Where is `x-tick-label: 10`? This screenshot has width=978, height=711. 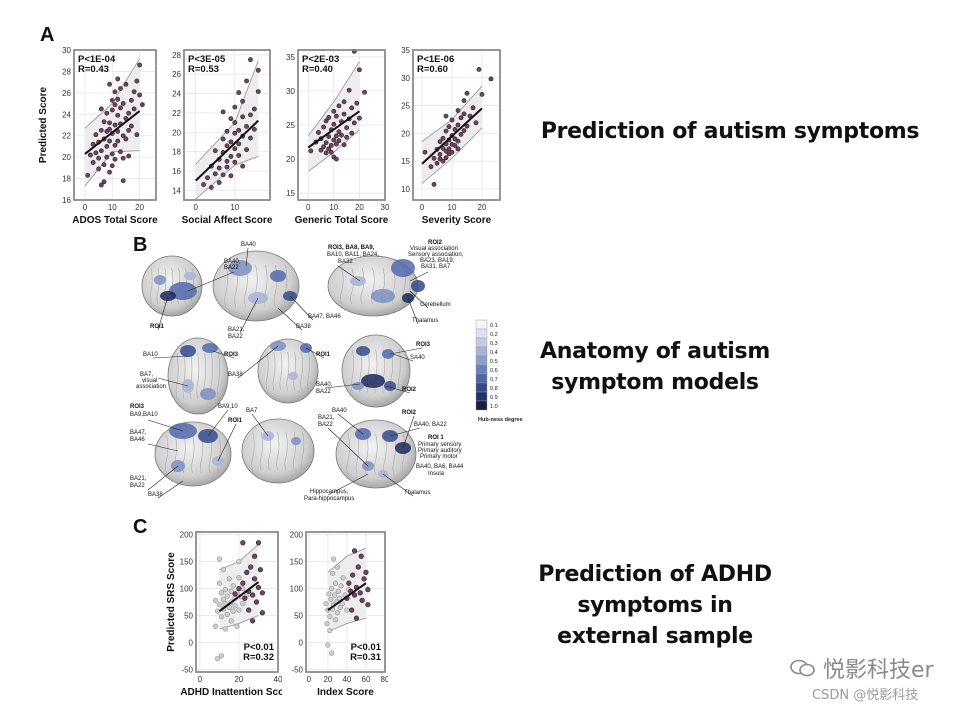
x-tick-label: 10 is located at coordinates (234, 207).